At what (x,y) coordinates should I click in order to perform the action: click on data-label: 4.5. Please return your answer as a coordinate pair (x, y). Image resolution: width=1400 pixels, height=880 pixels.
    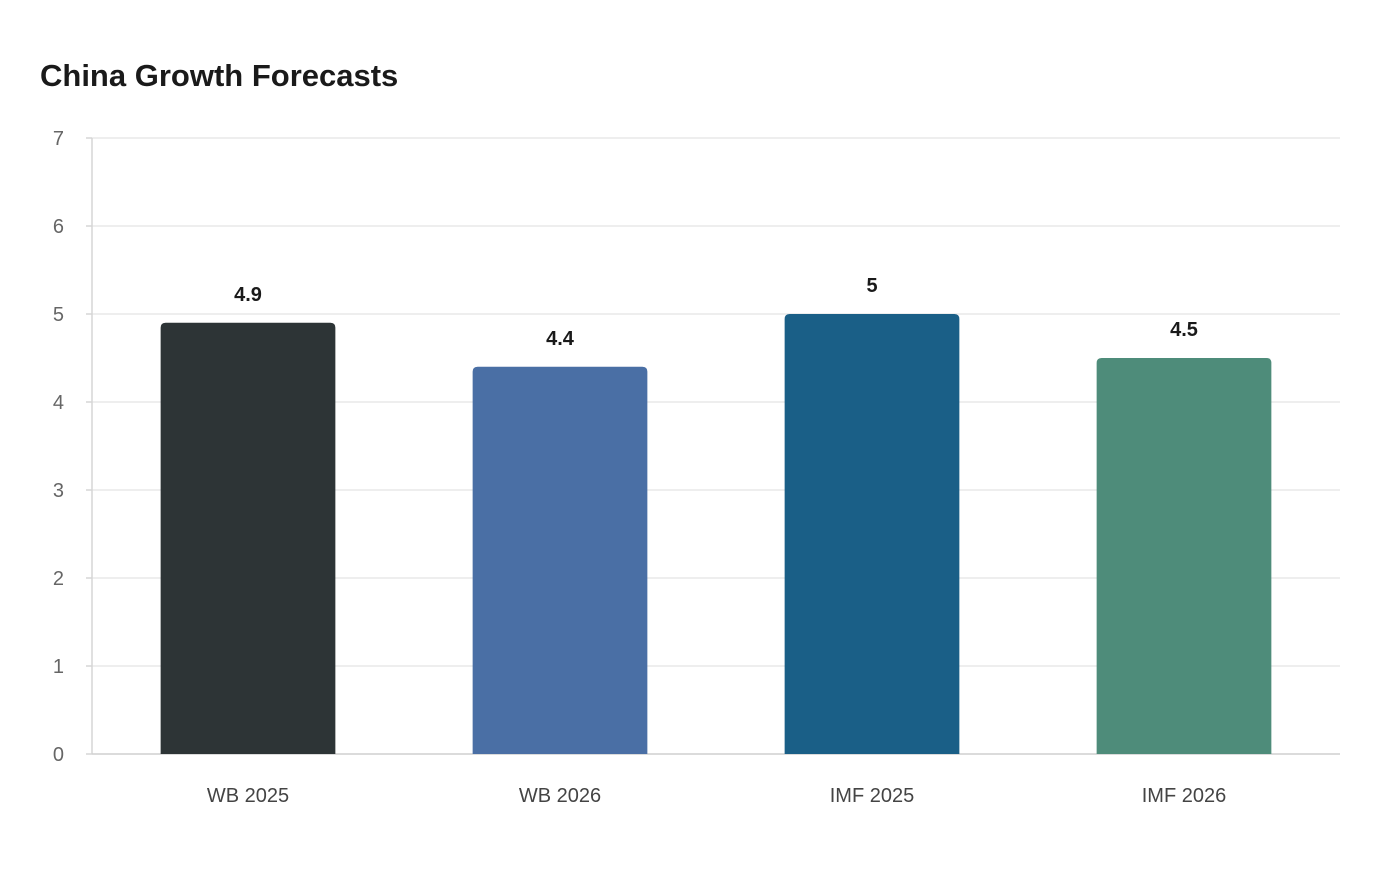
    Looking at the image, I should click on (1184, 330).